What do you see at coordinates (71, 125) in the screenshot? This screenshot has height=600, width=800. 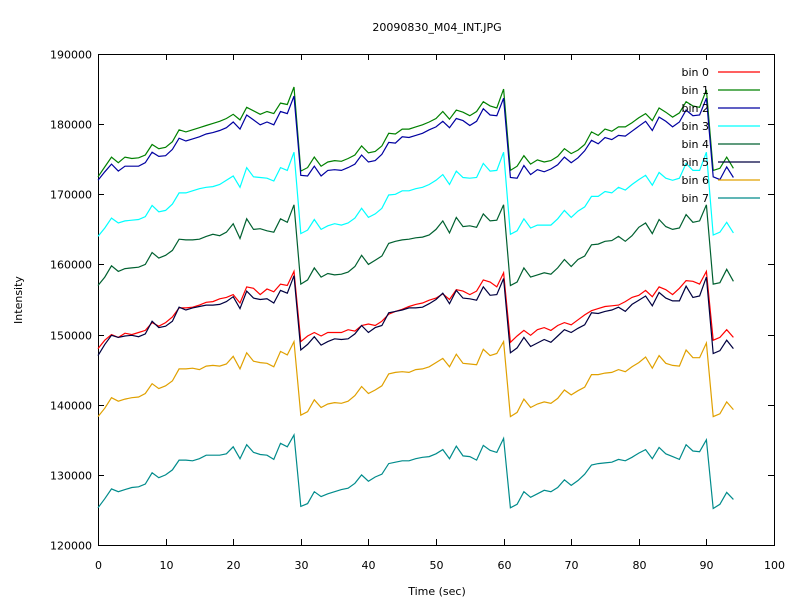 I see `y-tick-label: 180000` at bounding box center [71, 125].